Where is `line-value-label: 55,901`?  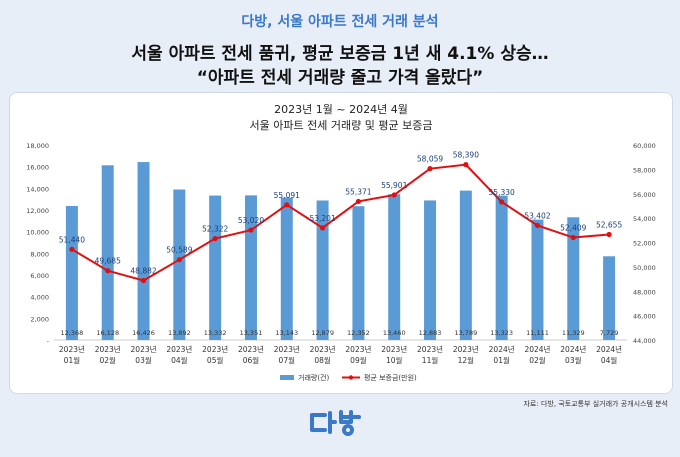
line-value-label: 55,901 is located at coordinates (394, 185).